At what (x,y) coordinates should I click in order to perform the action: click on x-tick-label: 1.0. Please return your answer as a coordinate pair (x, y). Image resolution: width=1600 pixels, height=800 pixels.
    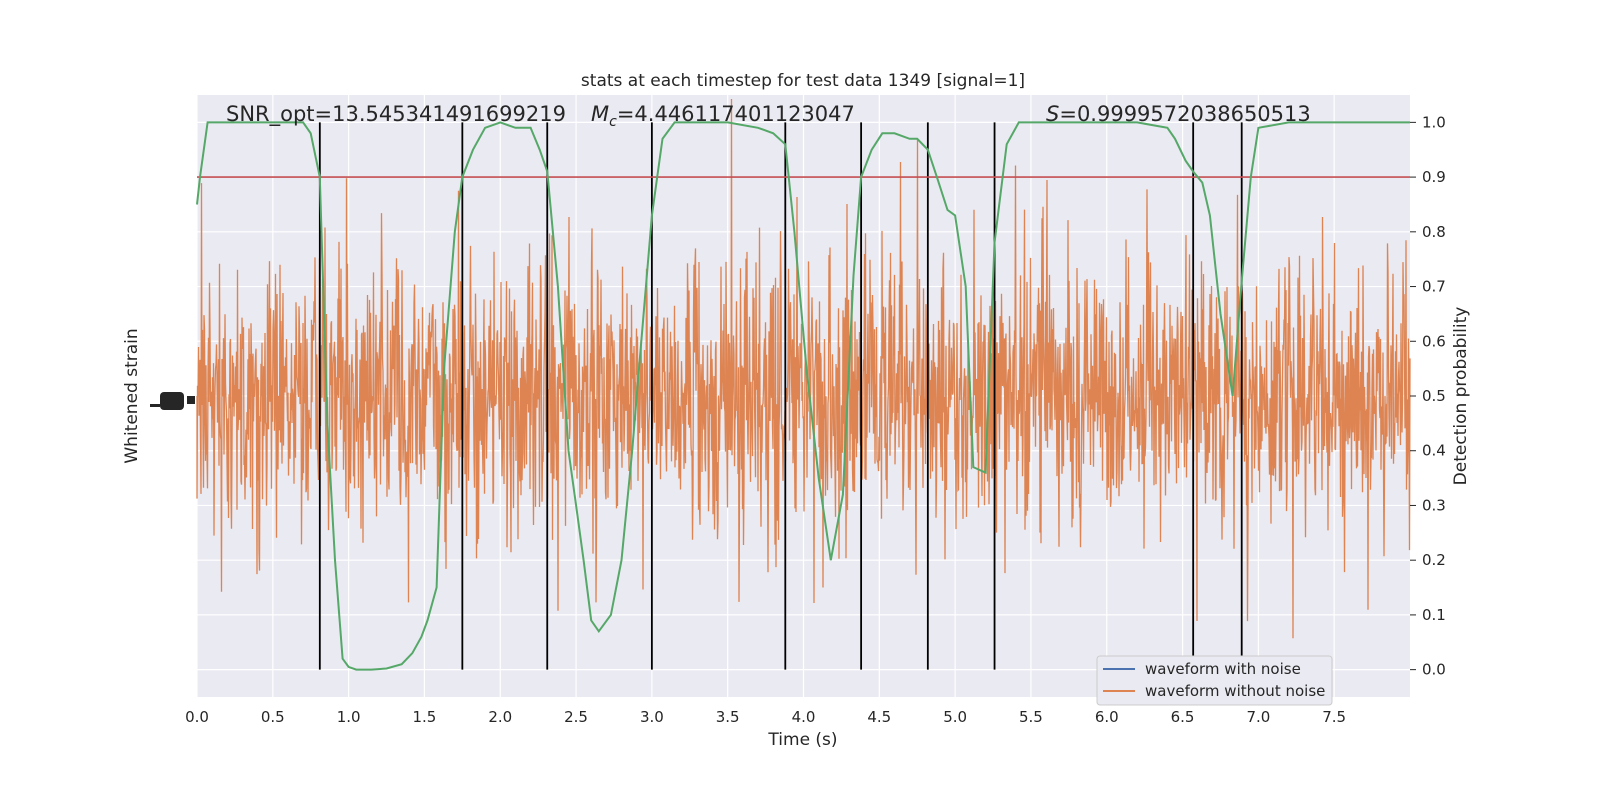
    Looking at the image, I should click on (349, 717).